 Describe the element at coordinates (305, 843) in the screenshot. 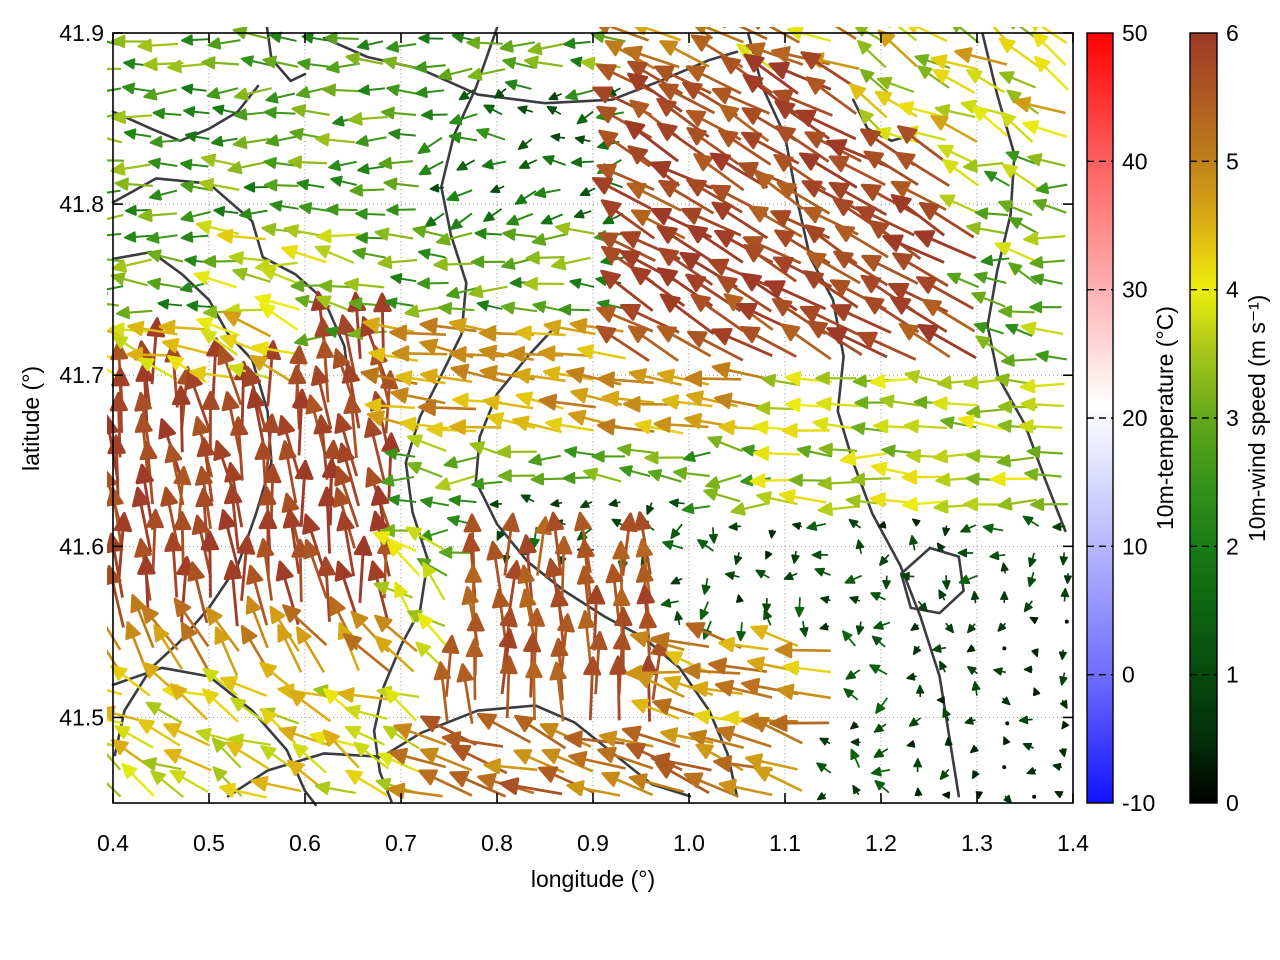

I see `x-tick-label: 0.6` at that location.